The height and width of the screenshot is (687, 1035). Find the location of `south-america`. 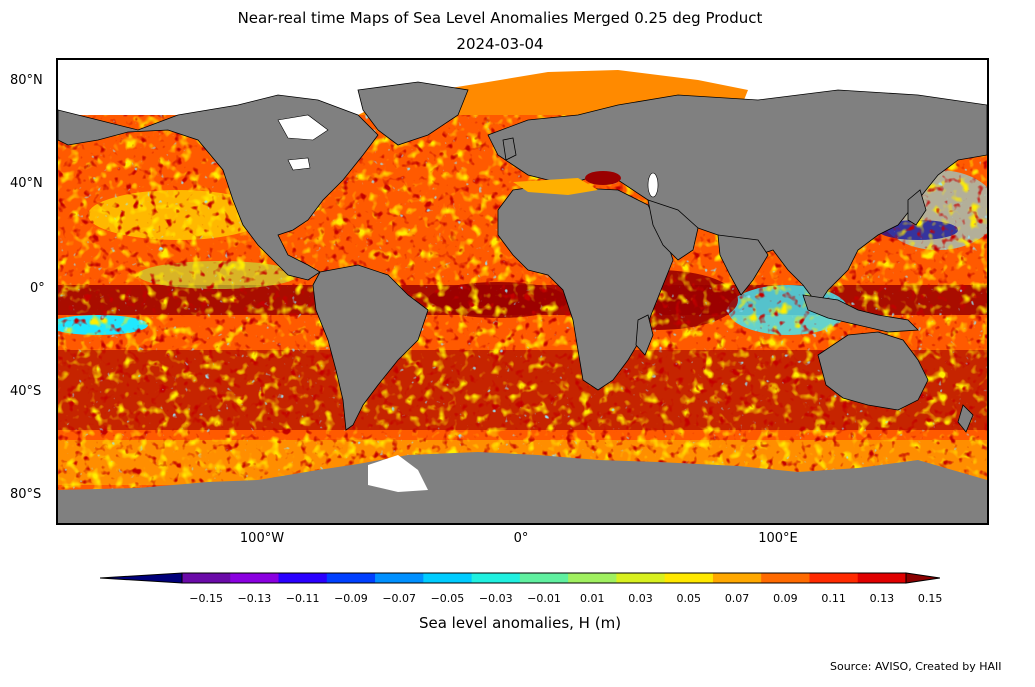

south-america is located at coordinates (370, 347).